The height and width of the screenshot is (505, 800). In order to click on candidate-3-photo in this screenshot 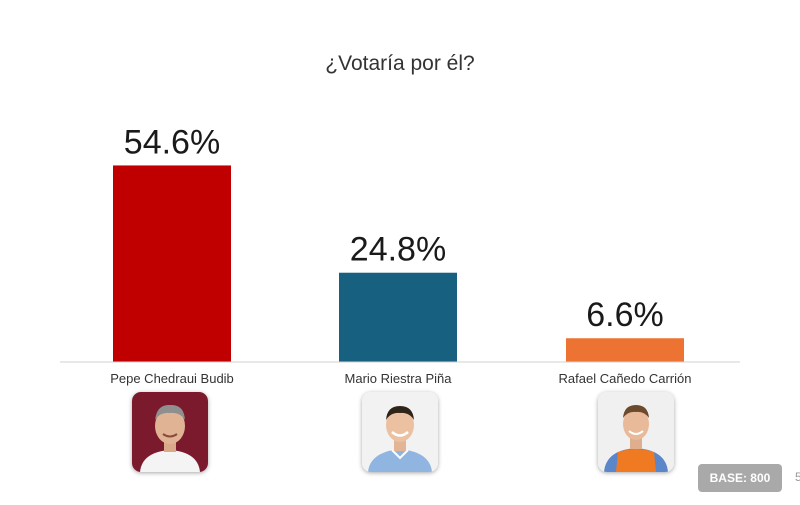, I will do `click(636, 432)`.